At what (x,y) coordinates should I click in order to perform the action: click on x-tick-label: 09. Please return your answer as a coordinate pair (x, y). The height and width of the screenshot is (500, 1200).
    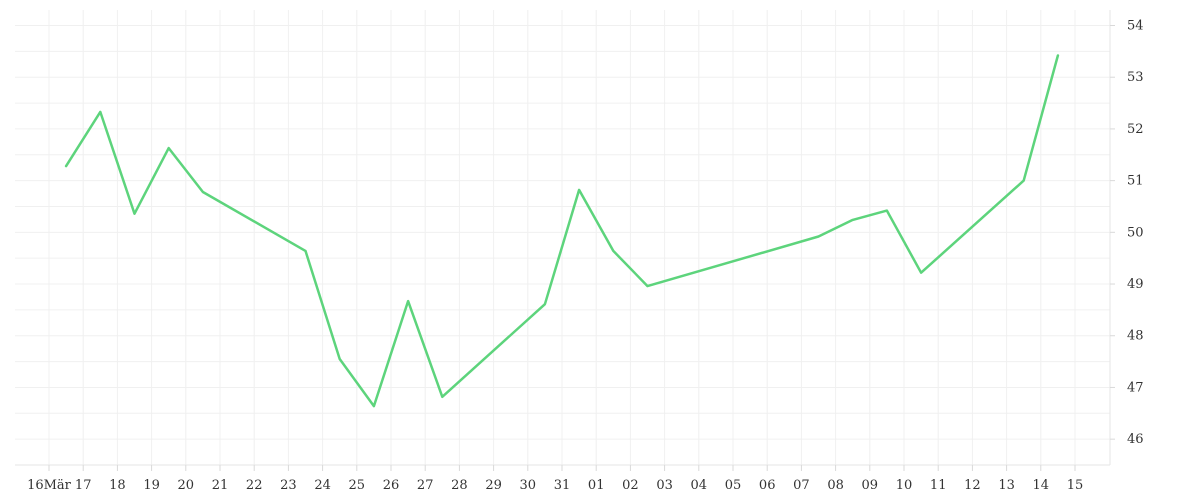
    Looking at the image, I should click on (870, 485).